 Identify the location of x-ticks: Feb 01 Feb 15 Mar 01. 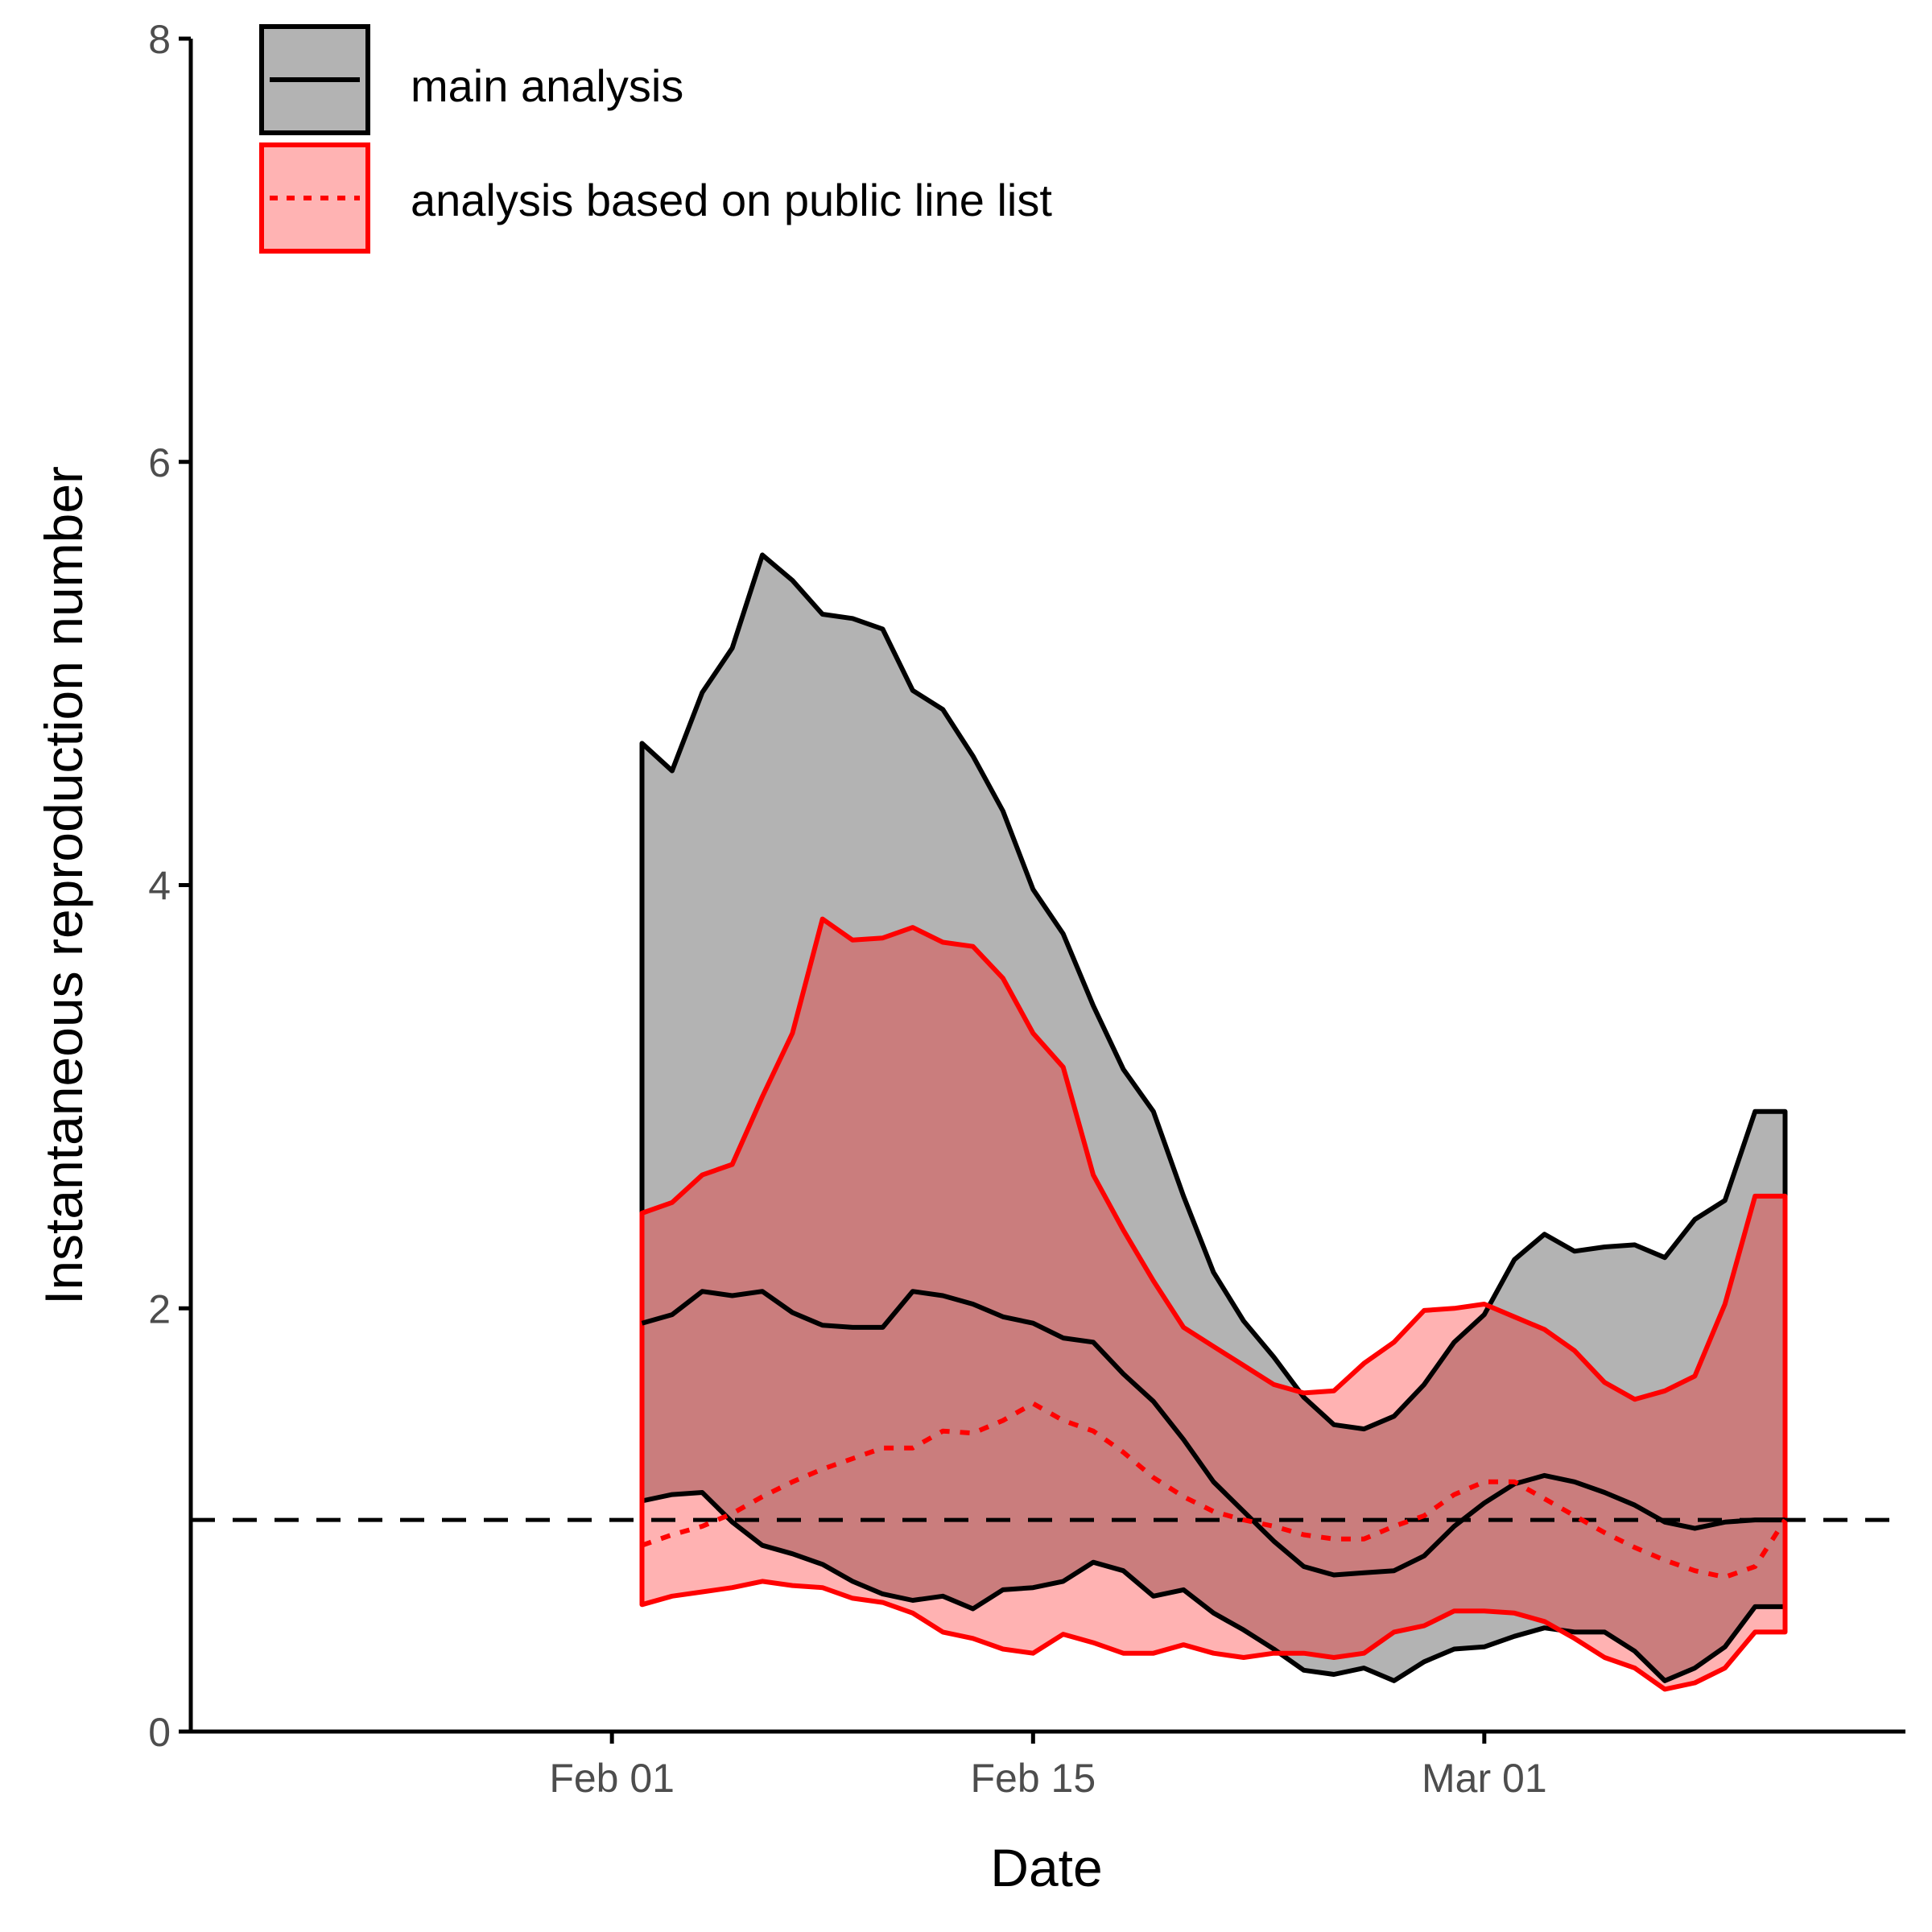
(1048, 1767).